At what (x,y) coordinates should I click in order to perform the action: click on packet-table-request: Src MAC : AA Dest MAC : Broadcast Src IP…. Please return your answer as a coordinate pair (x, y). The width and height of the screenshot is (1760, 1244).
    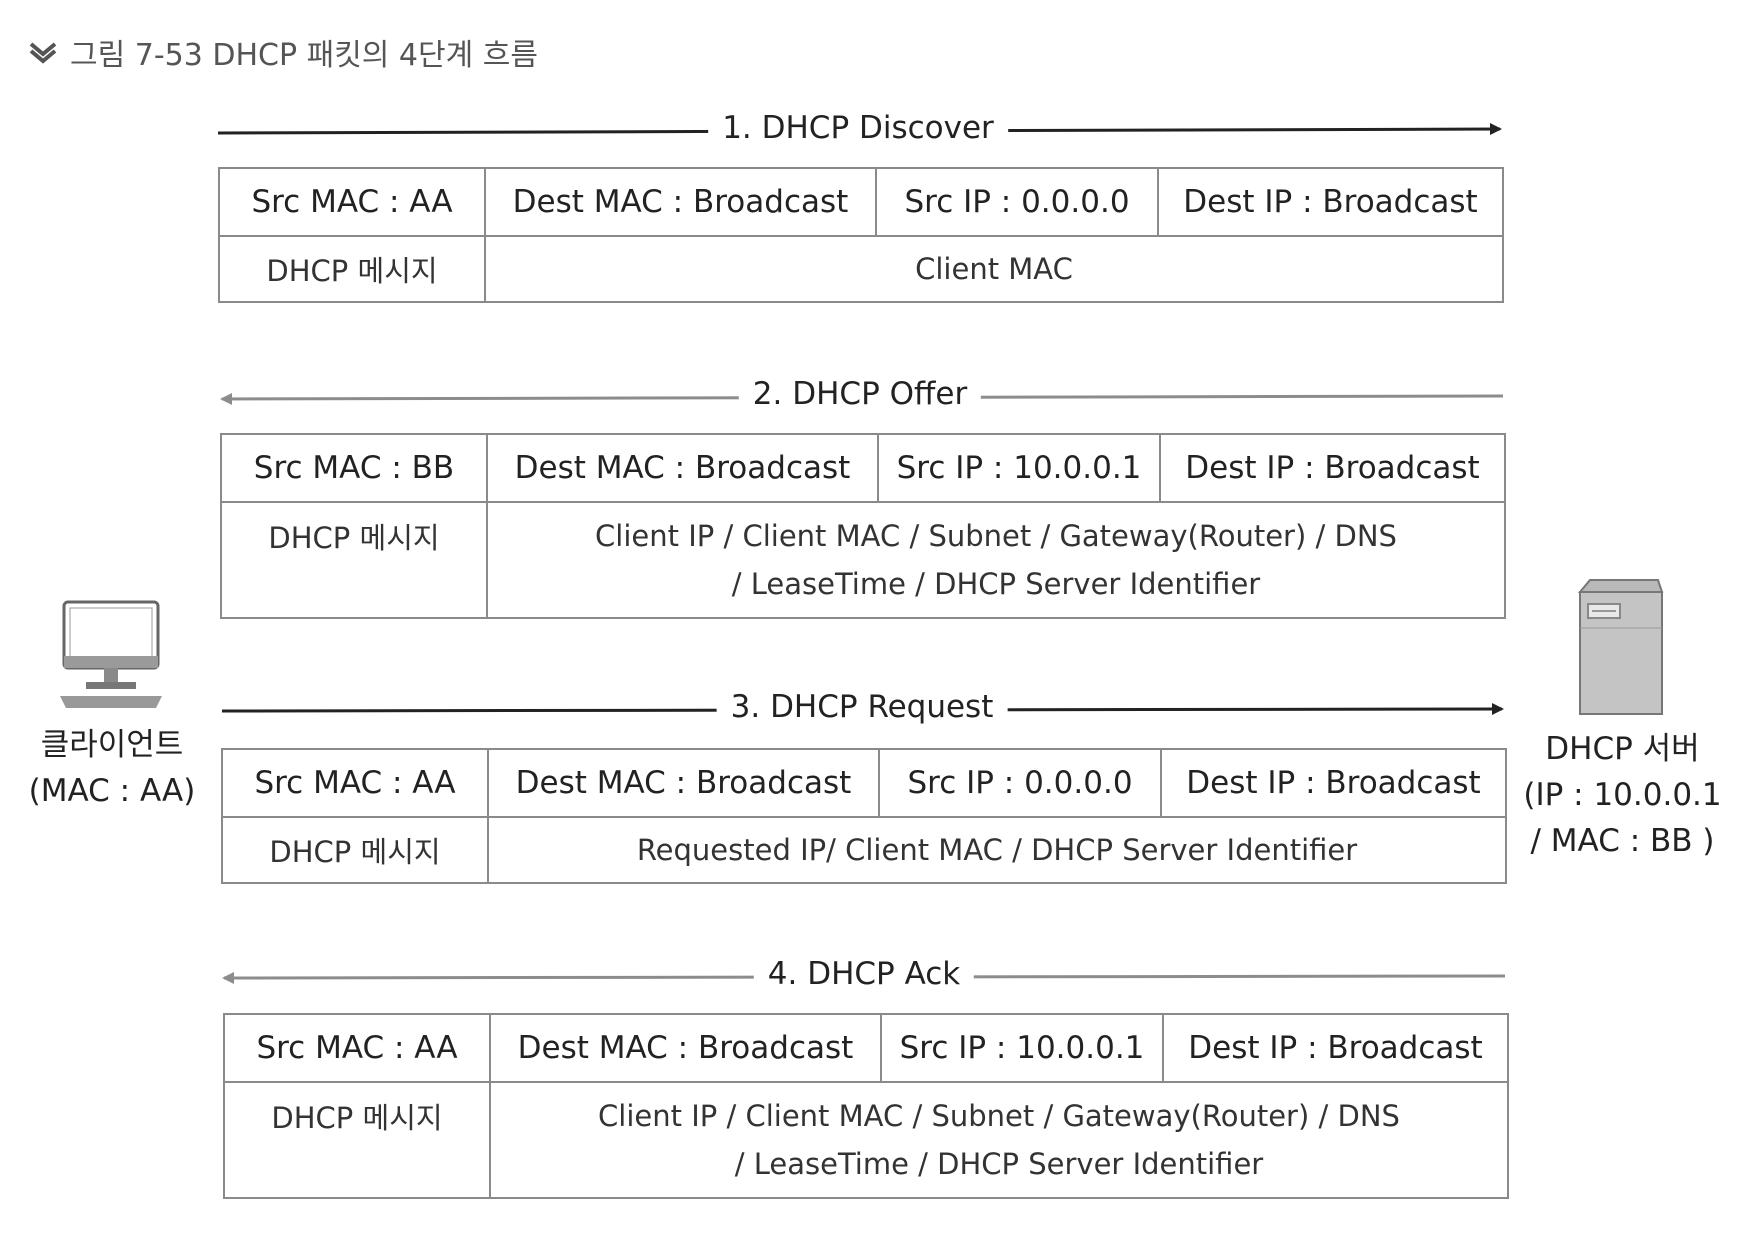
    Looking at the image, I should click on (864, 816).